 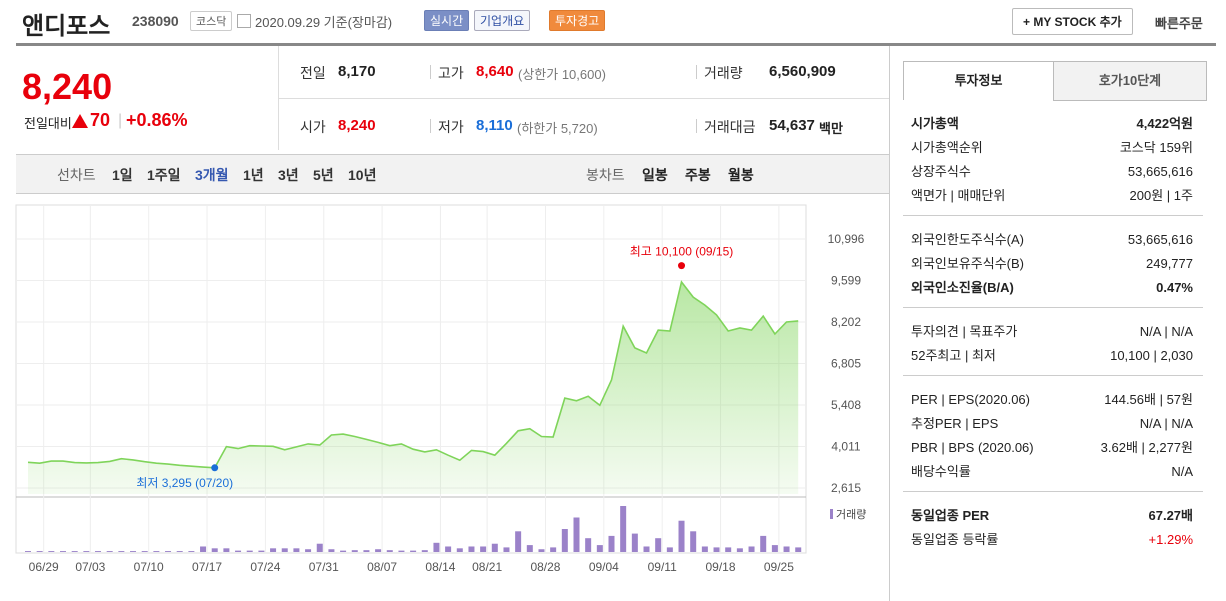 What do you see at coordinates (1151, 355) in the screenshot?
I see `row-value: 10,100 | 2,030` at bounding box center [1151, 355].